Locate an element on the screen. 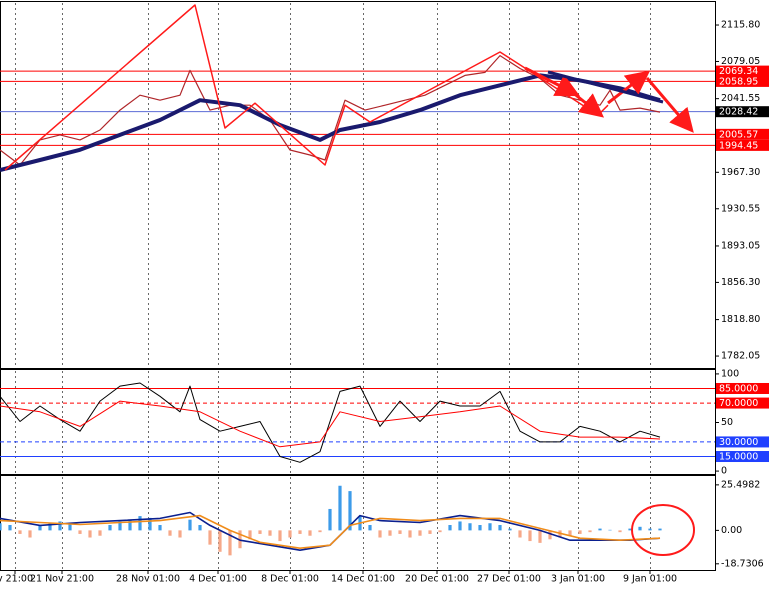 The height and width of the screenshot is (590, 770). y-tick-label: 0 is located at coordinates (724, 471).